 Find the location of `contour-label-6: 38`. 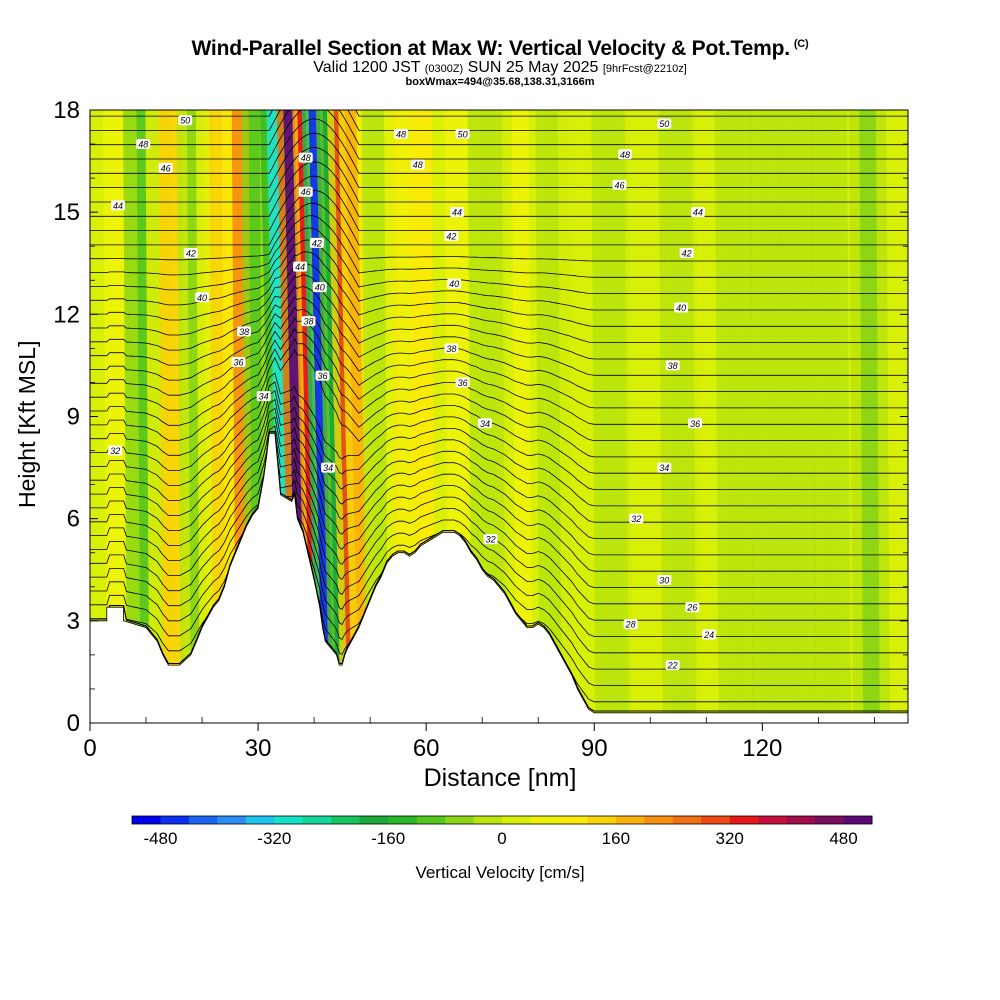

contour-label-6: 38 is located at coordinates (244, 331).